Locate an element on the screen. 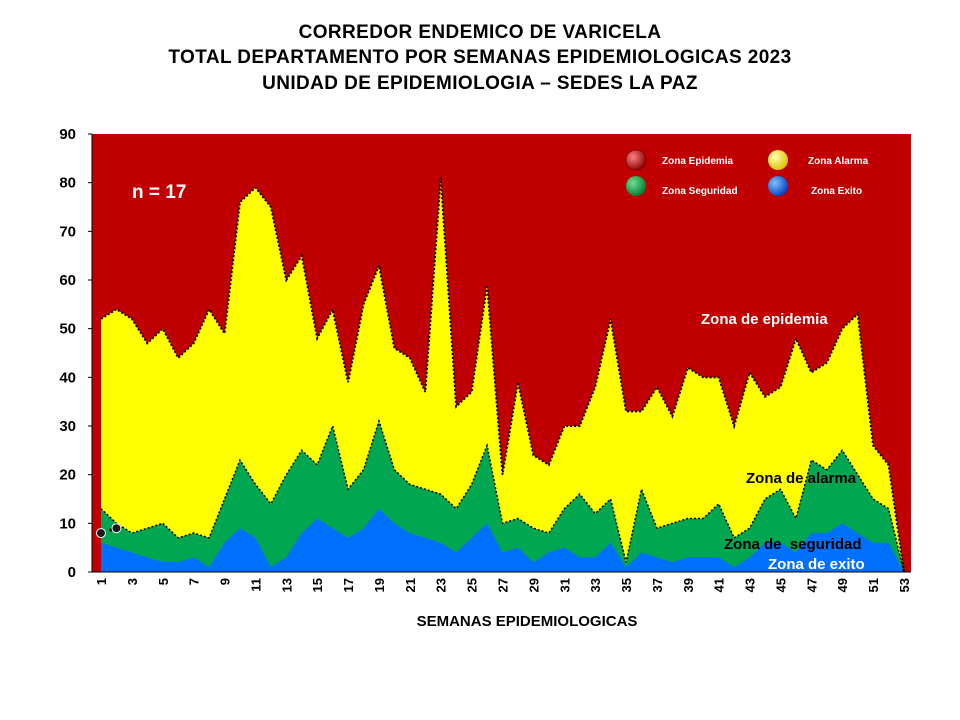 The width and height of the screenshot is (960, 720). x-tick-label: 33 is located at coordinates (595, 585).